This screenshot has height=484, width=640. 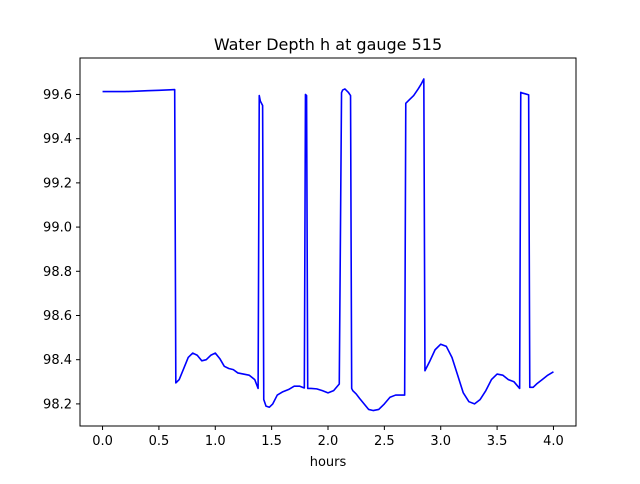 What do you see at coordinates (215, 441) in the screenshot?
I see `x-tick-label: 1.0` at bounding box center [215, 441].